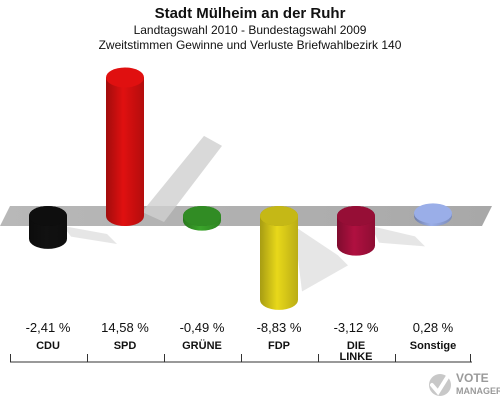  What do you see at coordinates (478, 391) in the screenshot?
I see `logo-text-manager: MANAGER` at bounding box center [478, 391].